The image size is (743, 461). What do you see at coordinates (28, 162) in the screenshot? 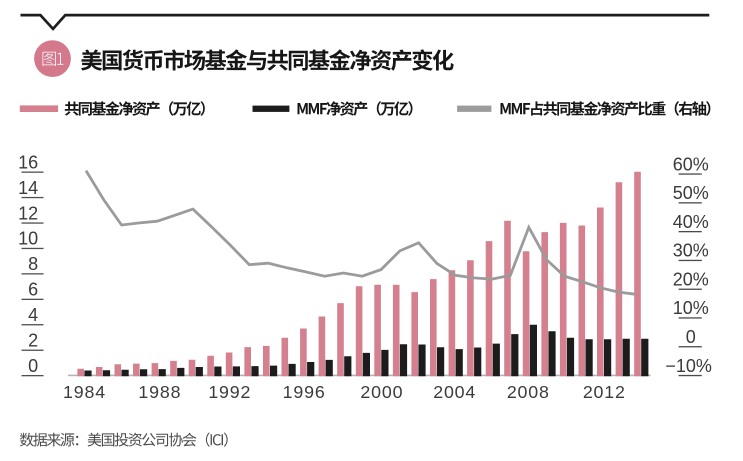
I see `svg-text: 16` at bounding box center [28, 162].